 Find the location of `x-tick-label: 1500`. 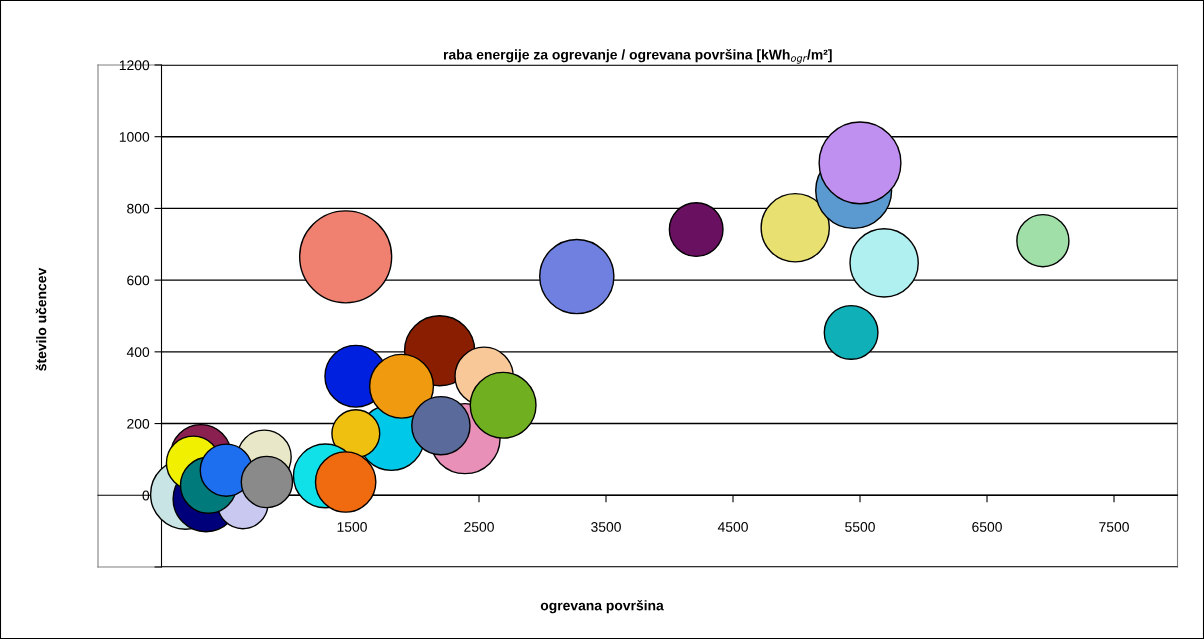

x-tick-label: 1500 is located at coordinates (352, 527).